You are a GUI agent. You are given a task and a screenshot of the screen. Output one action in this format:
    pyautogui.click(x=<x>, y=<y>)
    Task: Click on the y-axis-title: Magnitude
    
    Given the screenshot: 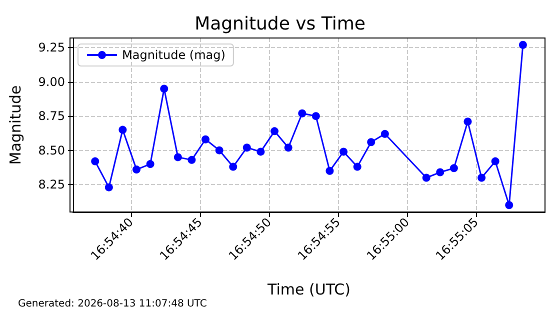 What is the action you would take?
    pyautogui.click(x=15, y=125)
    